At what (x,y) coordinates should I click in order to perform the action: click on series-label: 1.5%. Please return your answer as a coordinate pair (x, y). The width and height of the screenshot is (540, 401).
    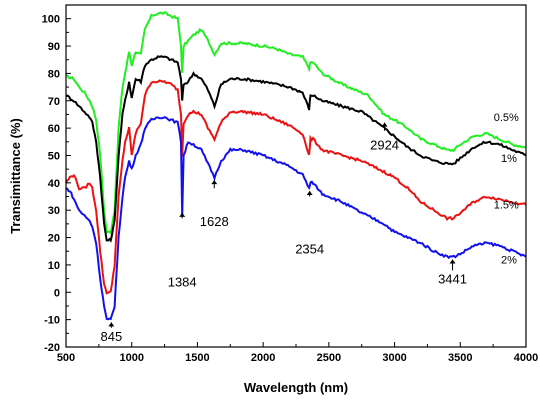
    Looking at the image, I should click on (506, 206).